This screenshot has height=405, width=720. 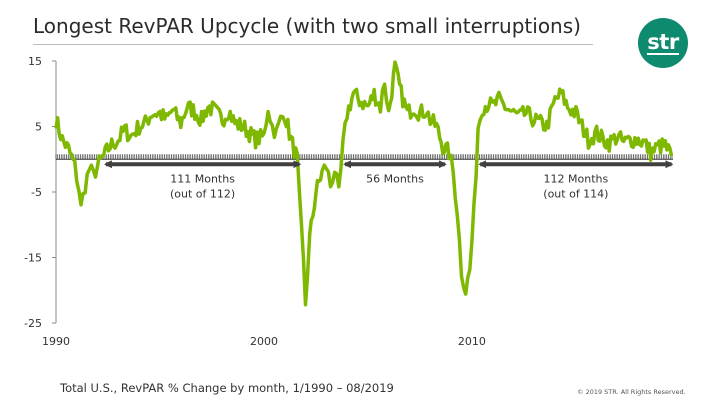 I want to click on annotation-label: 112 Months, so click(x=576, y=178).